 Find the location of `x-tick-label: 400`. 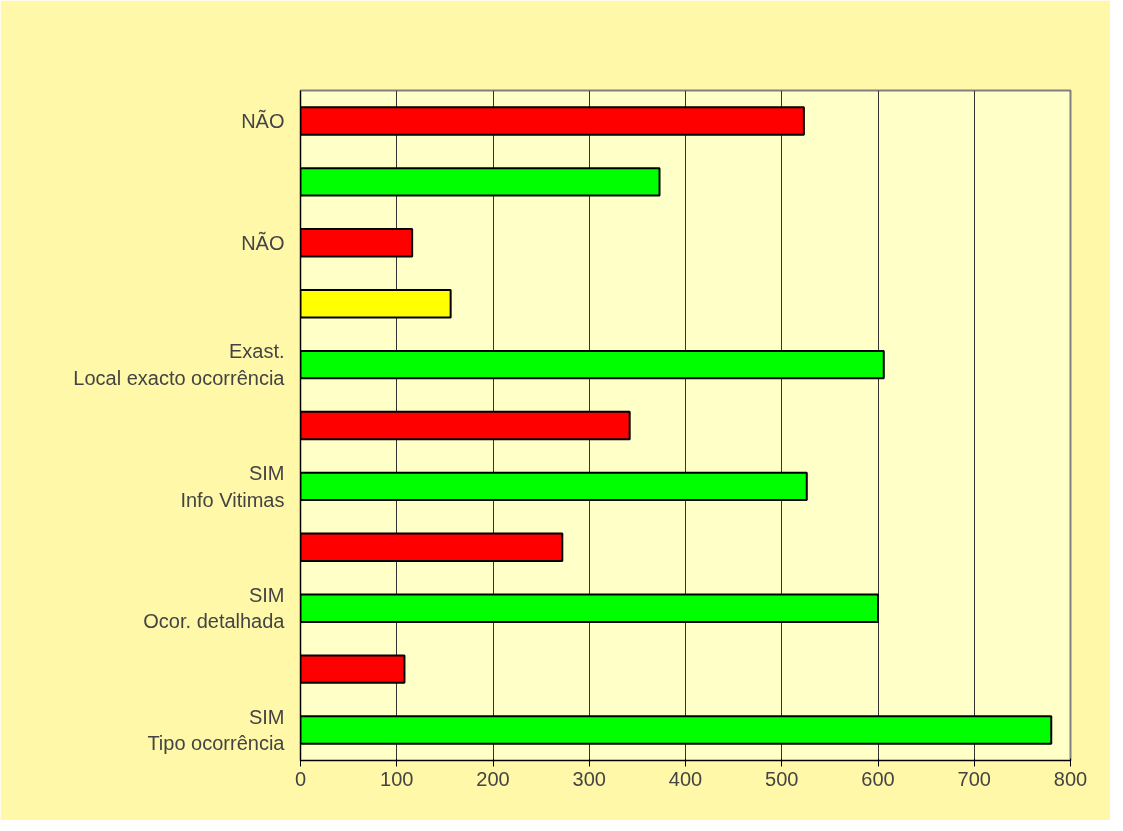

x-tick-label: 400 is located at coordinates (685, 778).